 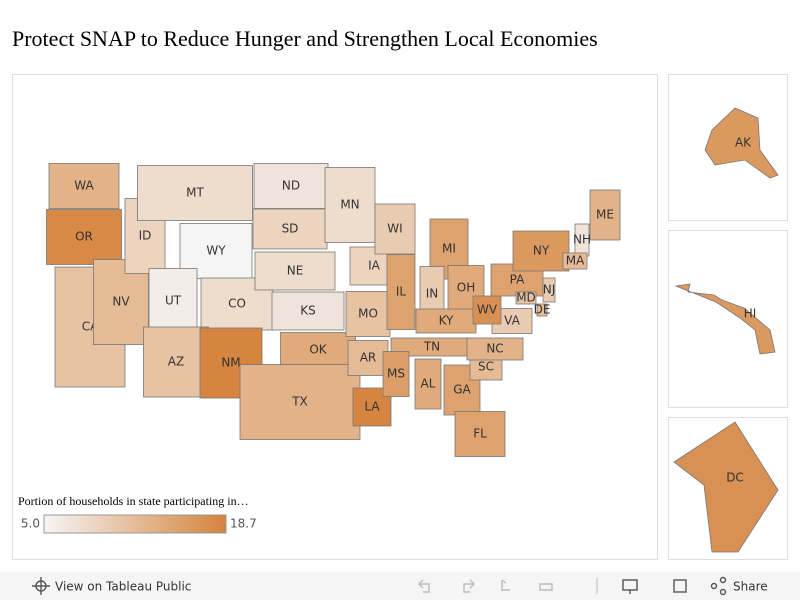 What do you see at coordinates (432, 294) in the screenshot?
I see `state-label: IN` at bounding box center [432, 294].